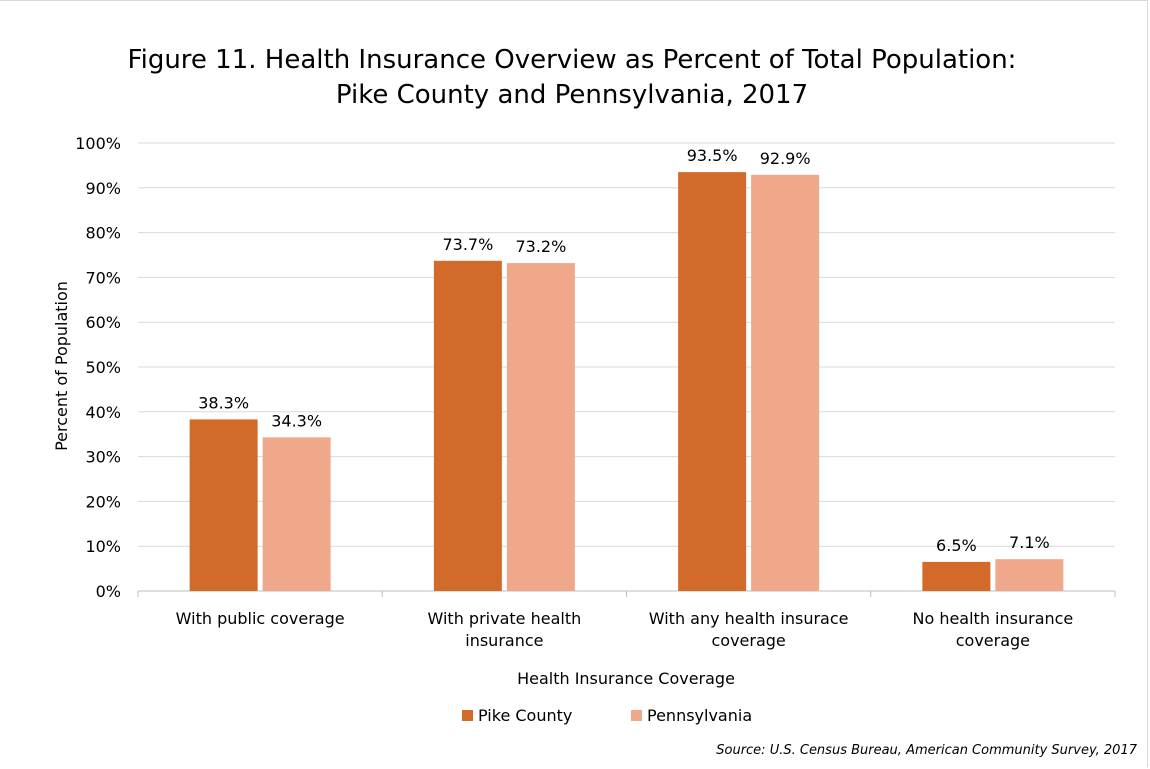 The width and height of the screenshot is (1150, 769). Describe the element at coordinates (108, 591) in the screenshot. I see `y-tick-label: 0%` at that location.